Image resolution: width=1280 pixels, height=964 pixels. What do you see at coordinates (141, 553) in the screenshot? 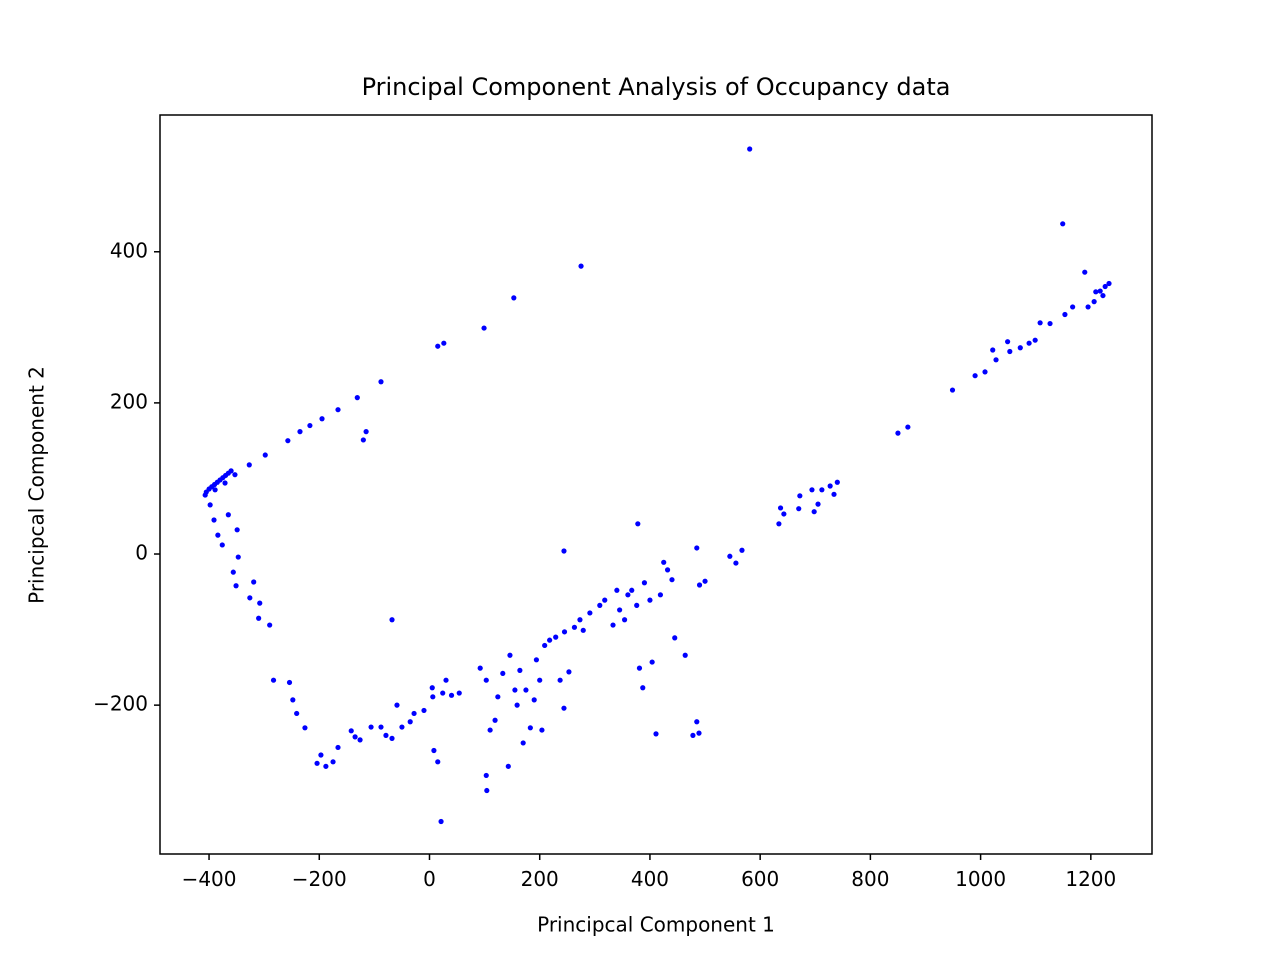
I see `y-tick-label: 0` at bounding box center [141, 553].